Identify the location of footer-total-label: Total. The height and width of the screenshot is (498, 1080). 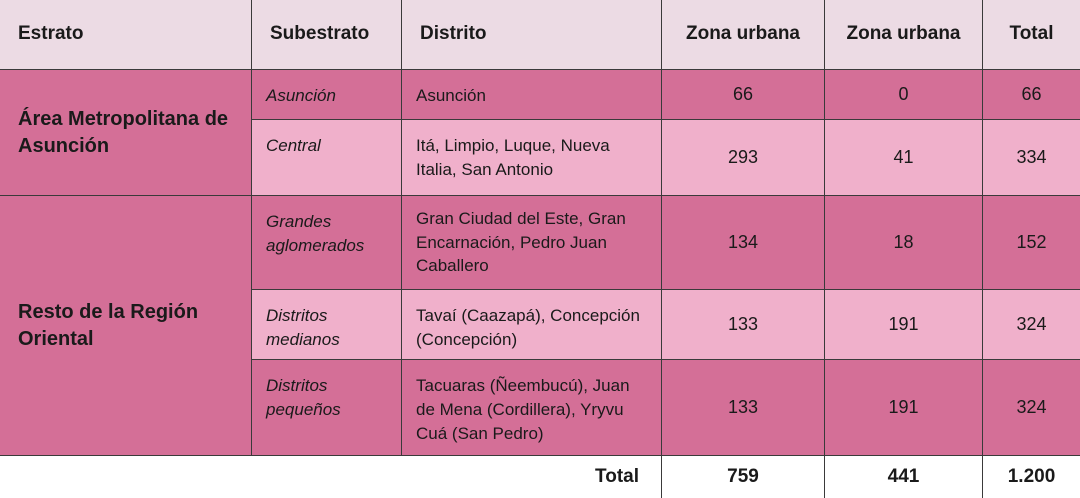
(331, 477).